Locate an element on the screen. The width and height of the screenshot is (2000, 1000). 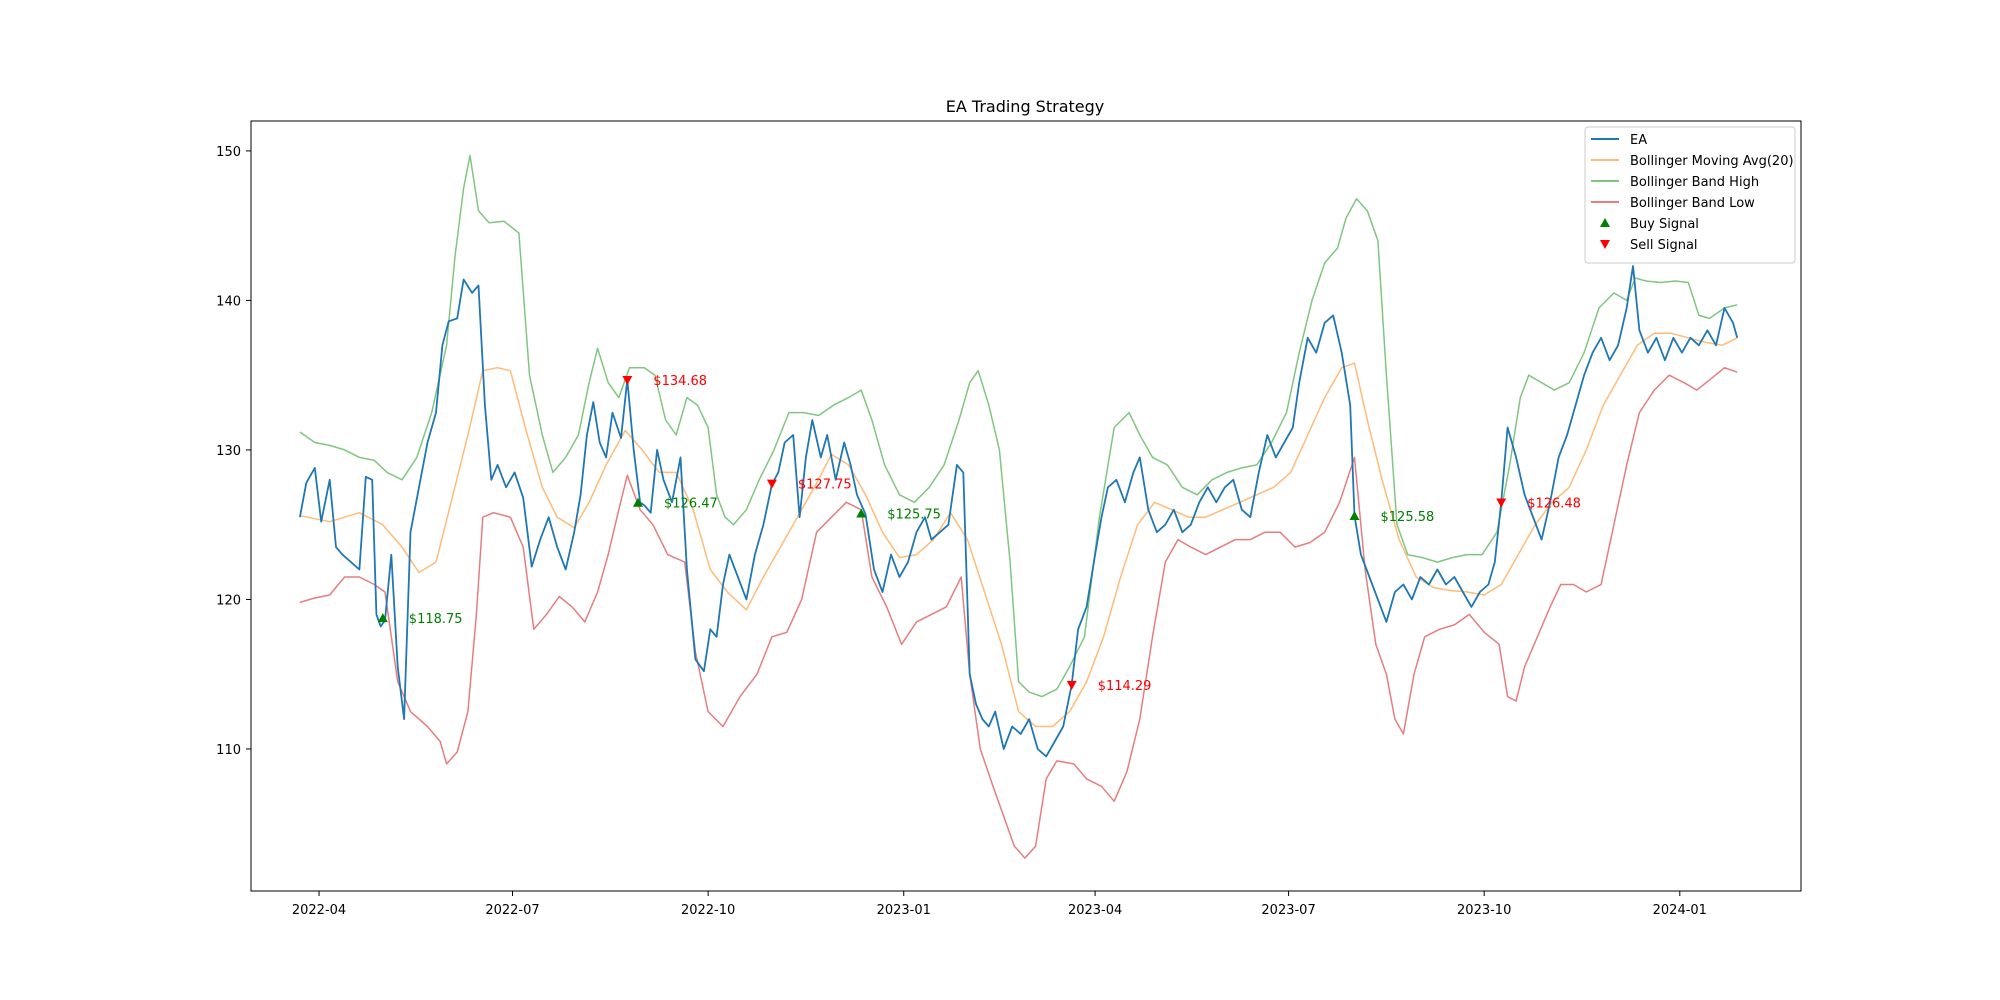
legend-box is located at coordinates (1690, 195).